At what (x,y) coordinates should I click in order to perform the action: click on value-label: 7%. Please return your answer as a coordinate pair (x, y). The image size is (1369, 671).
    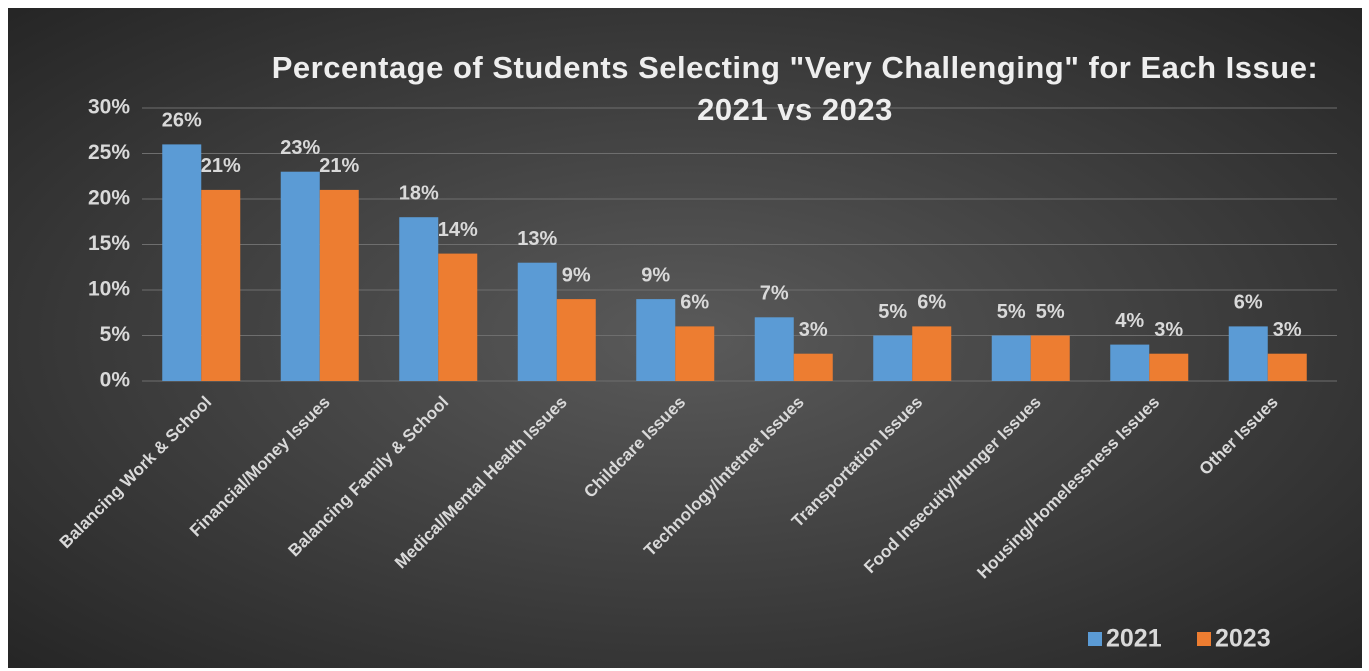
    Looking at the image, I should click on (774, 294).